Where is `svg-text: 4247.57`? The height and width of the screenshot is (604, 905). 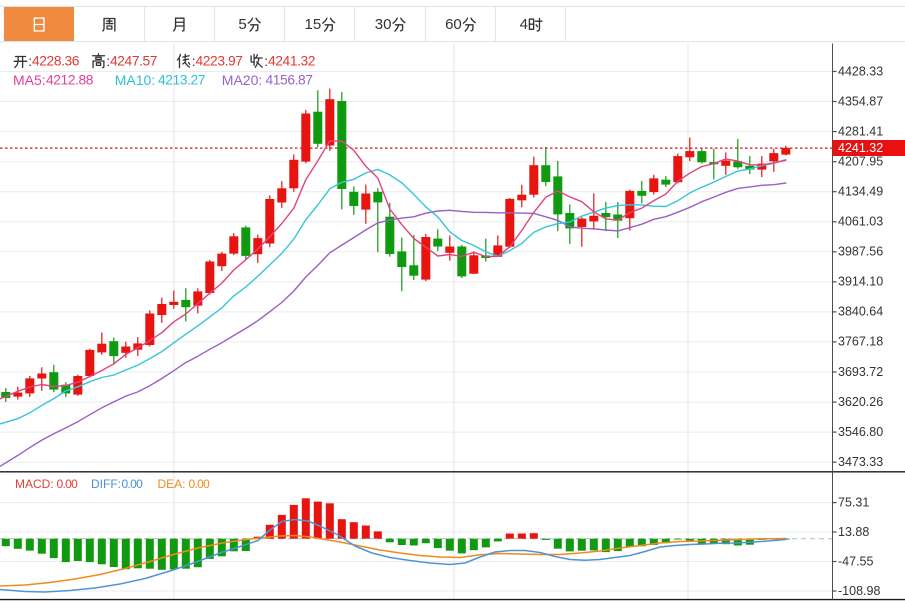 svg-text: 4247.57 is located at coordinates (133, 61).